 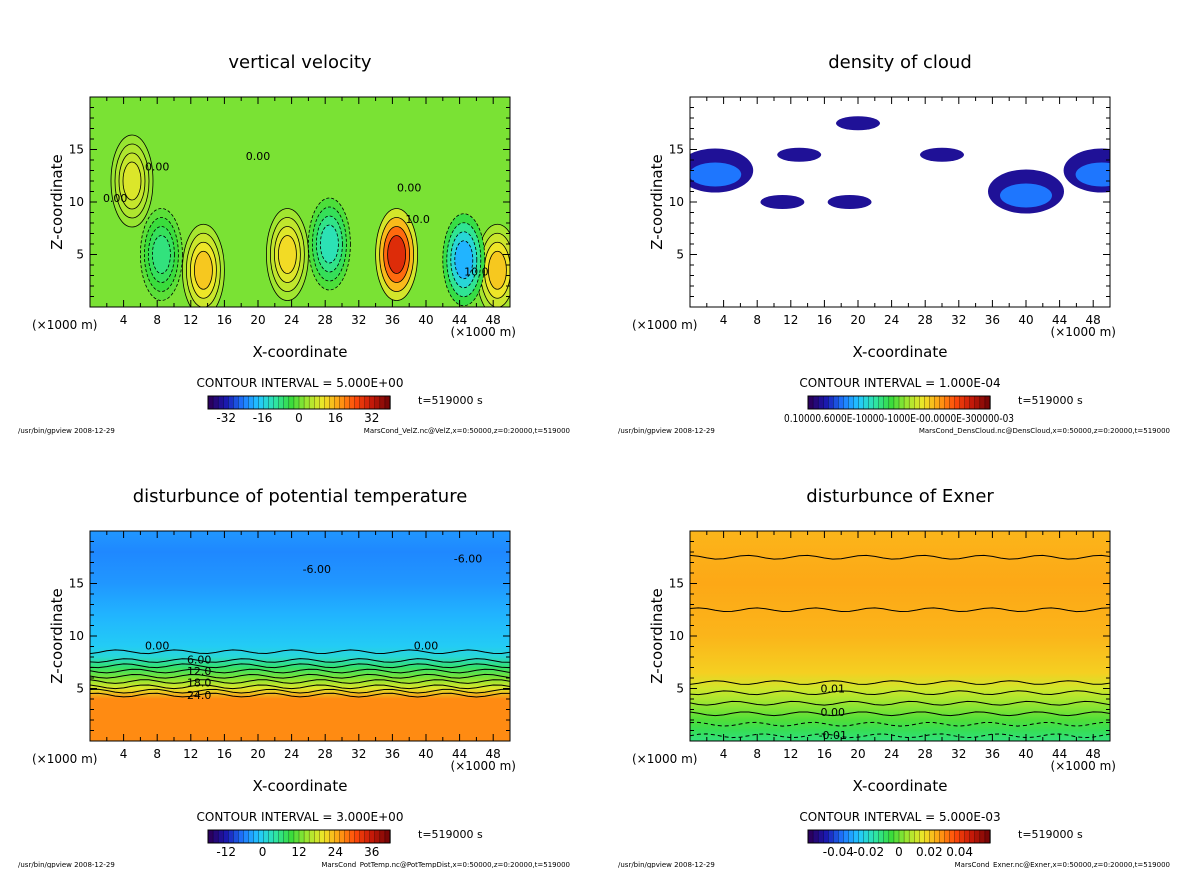 What do you see at coordinates (900, 202) in the screenshot?
I see `plot-area` at bounding box center [900, 202].